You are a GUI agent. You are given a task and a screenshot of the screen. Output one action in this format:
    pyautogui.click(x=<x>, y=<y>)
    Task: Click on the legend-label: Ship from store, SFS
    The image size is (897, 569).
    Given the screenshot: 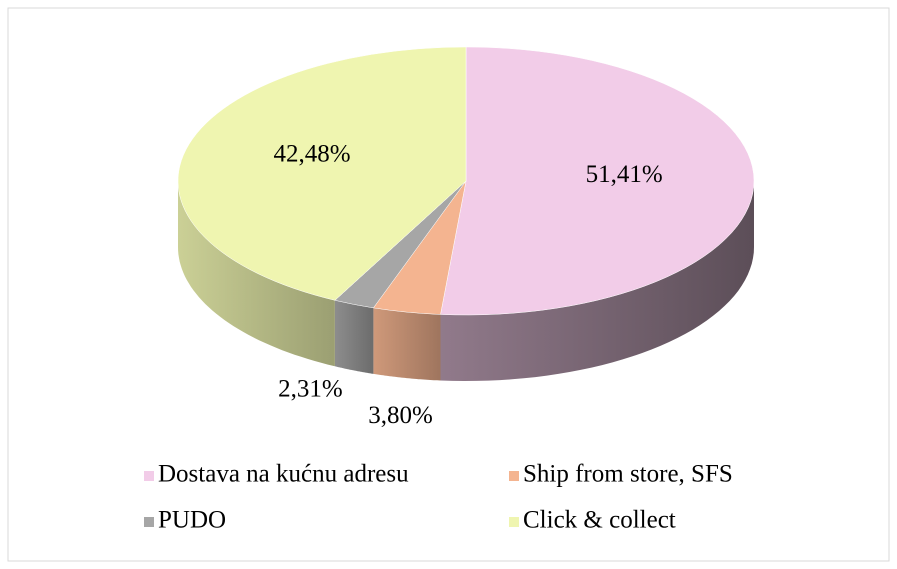 What is the action you would take?
    pyautogui.click(x=628, y=474)
    